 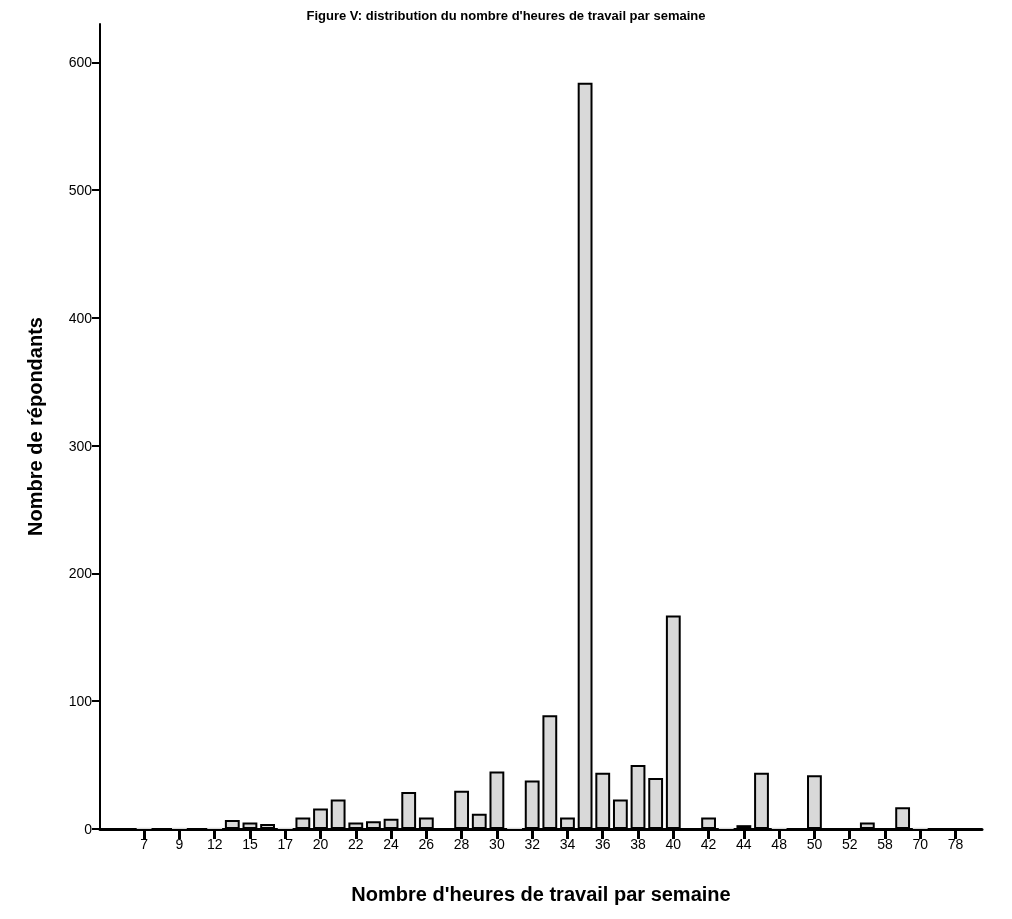 What do you see at coordinates (214, 844) in the screenshot?
I see `x-tick-label: 12` at bounding box center [214, 844].